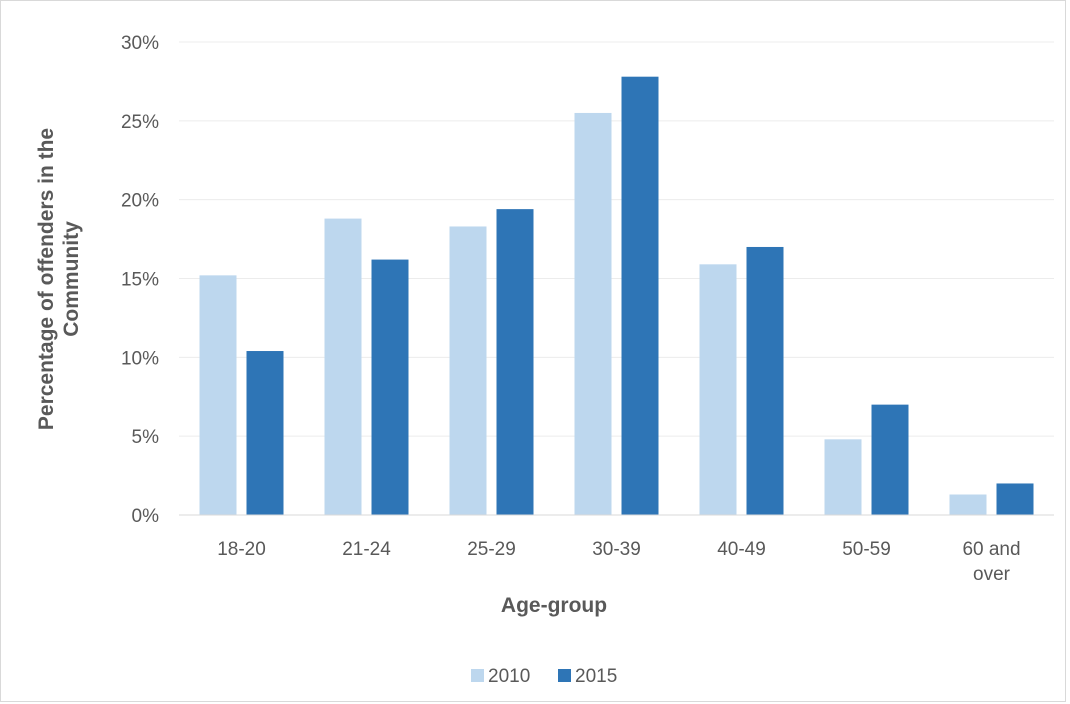 The width and height of the screenshot is (1070, 704). What do you see at coordinates (616, 549) in the screenshot?
I see `x-tick-label: 30-39` at bounding box center [616, 549].